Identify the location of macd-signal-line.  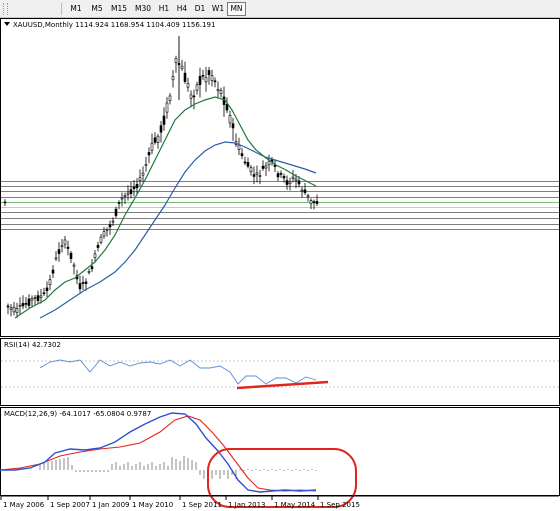
(158, 453).